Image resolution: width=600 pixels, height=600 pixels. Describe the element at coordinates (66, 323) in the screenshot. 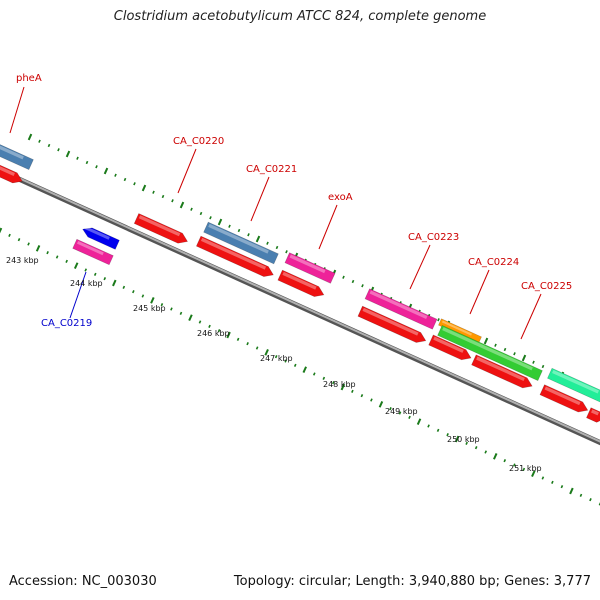

I see `gene-label-CA_C0219: CA_C0219` at that location.